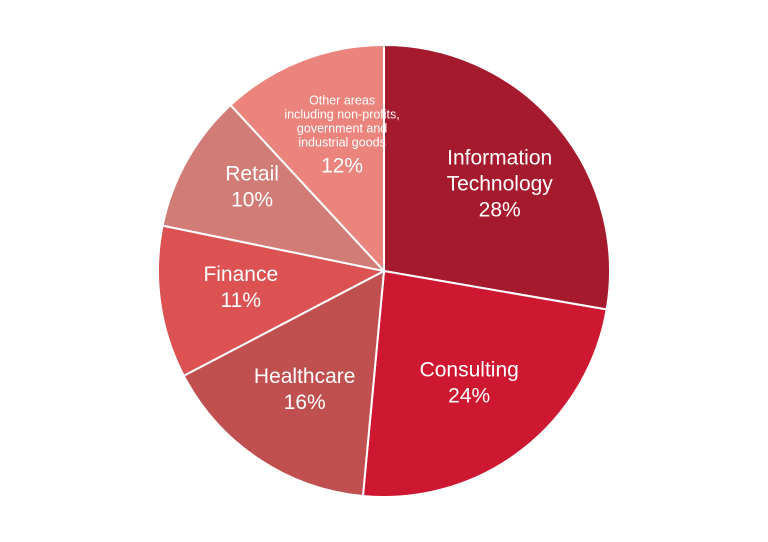 This screenshot has height=542, width=768. What do you see at coordinates (499, 158) in the screenshot?
I see `slice-label-line: Information` at bounding box center [499, 158].